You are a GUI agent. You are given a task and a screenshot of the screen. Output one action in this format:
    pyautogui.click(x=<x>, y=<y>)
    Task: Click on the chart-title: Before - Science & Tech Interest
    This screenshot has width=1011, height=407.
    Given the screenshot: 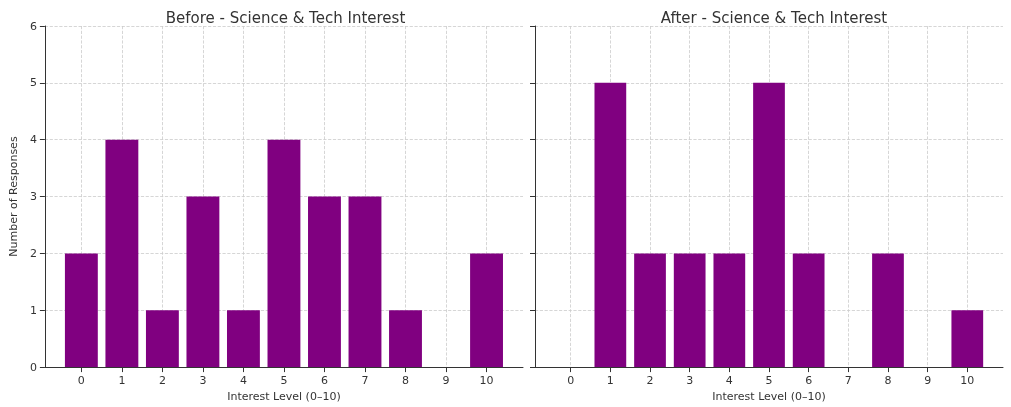 What is the action you would take?
    pyautogui.click(x=285, y=17)
    